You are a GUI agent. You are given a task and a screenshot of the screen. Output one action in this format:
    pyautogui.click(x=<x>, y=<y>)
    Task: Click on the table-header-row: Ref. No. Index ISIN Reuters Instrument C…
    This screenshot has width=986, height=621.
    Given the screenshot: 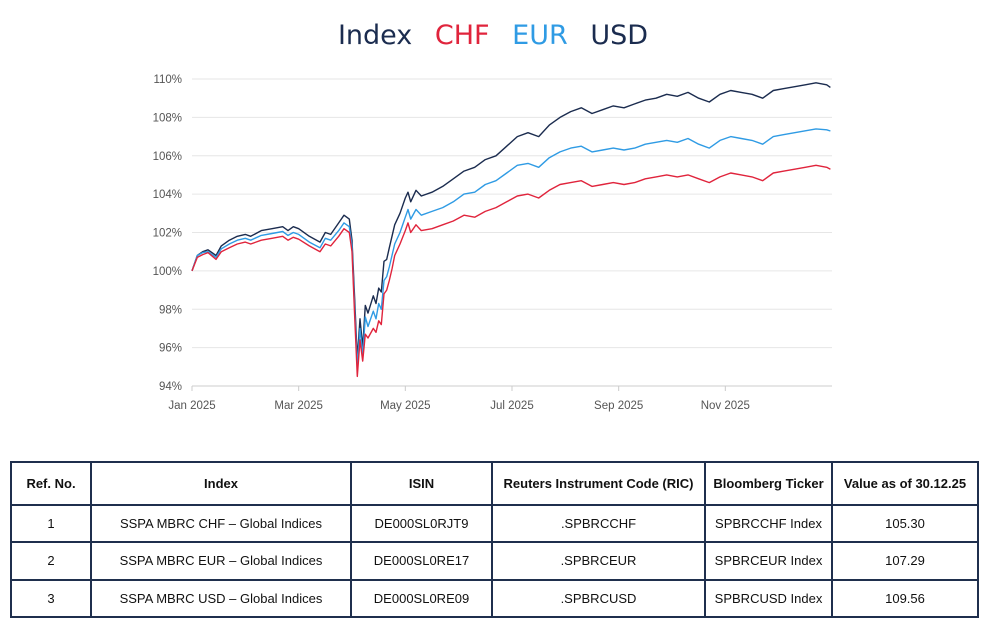 What is the action you would take?
    pyautogui.click(x=494, y=483)
    